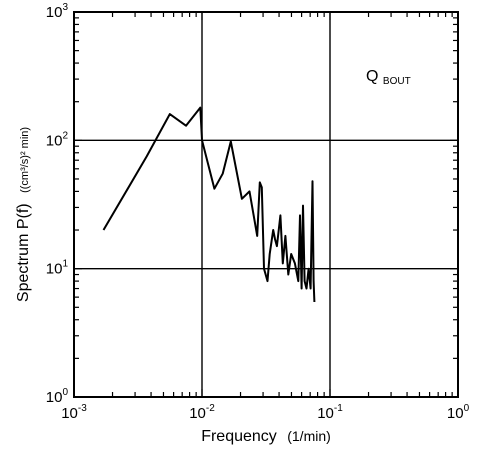 This screenshot has width=482, height=452. What do you see at coordinates (210, 408) in the screenshot?
I see `x-tick-exponent: -2` at bounding box center [210, 408].